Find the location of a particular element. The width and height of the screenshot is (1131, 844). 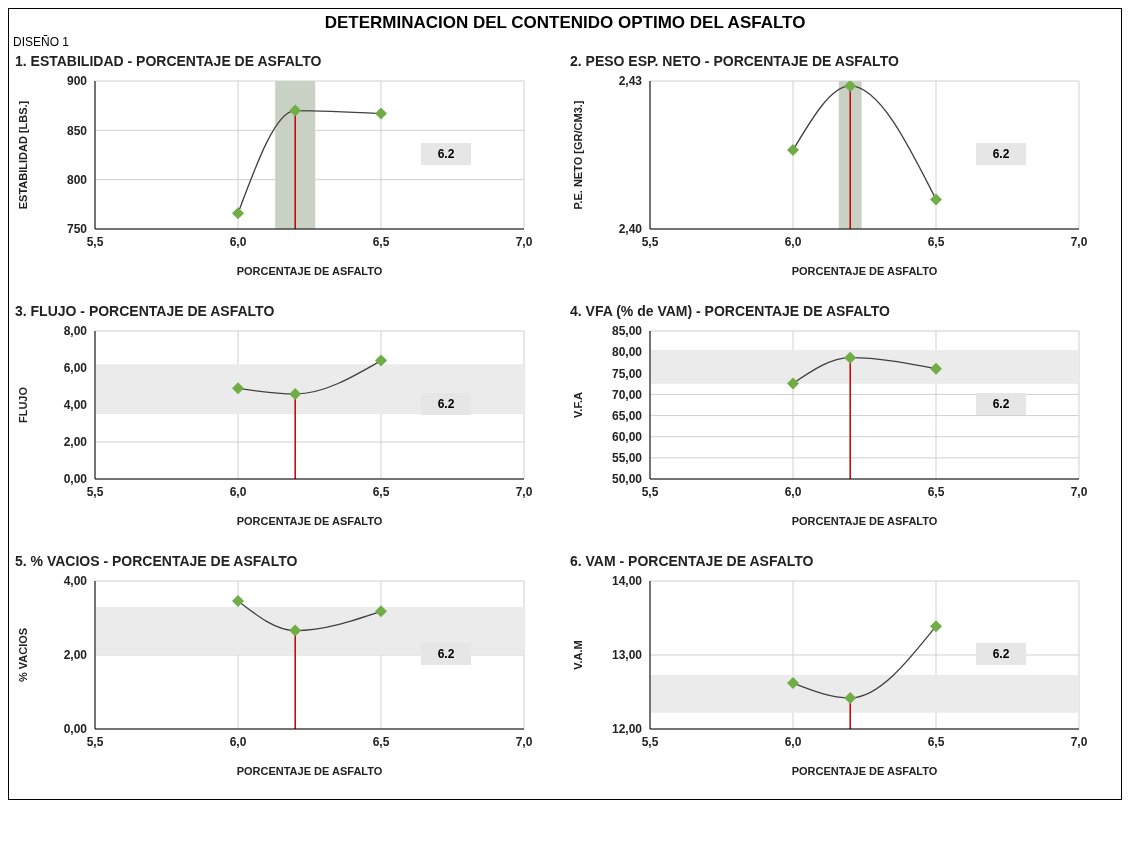

chart-title: 1. ESTABILIDAD - PORCENTAJE DE ASFALTO is located at coordinates (168, 61).